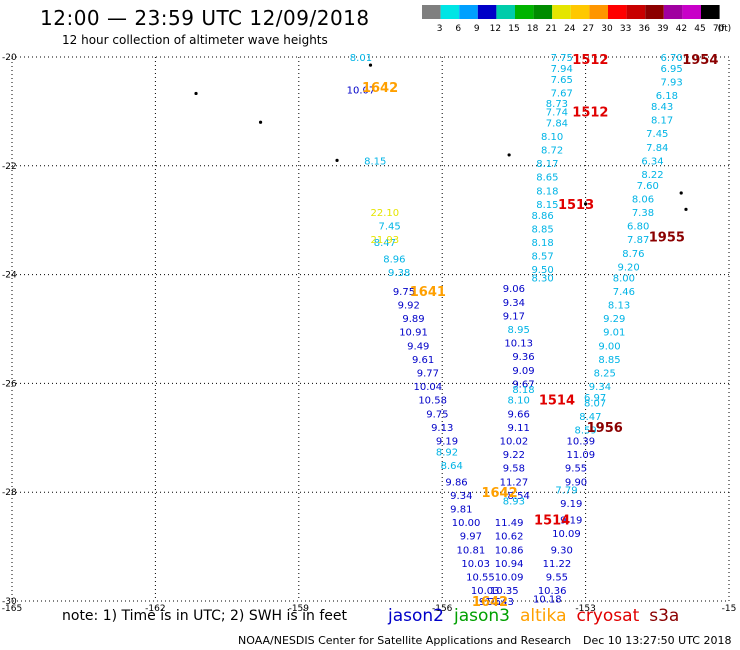 This screenshot has height=650, width=740. Describe the element at coordinates (609, 346) in the screenshot. I see `wave-height-label: 9.00` at that location.